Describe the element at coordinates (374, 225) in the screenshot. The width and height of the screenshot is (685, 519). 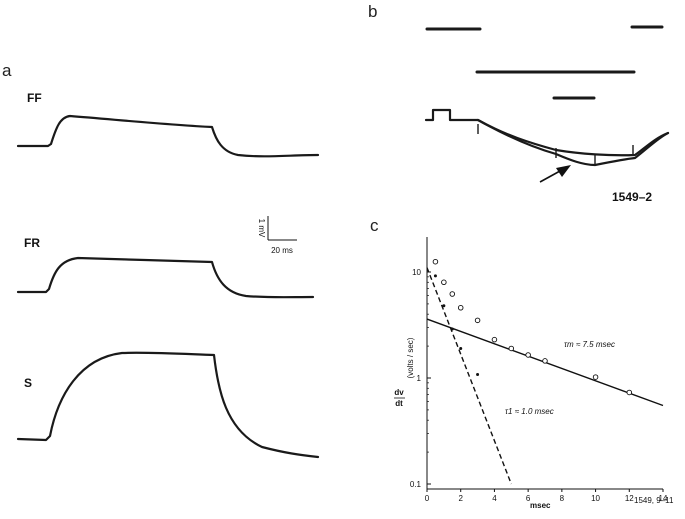
I see `panel-c-letter: c` at that location.